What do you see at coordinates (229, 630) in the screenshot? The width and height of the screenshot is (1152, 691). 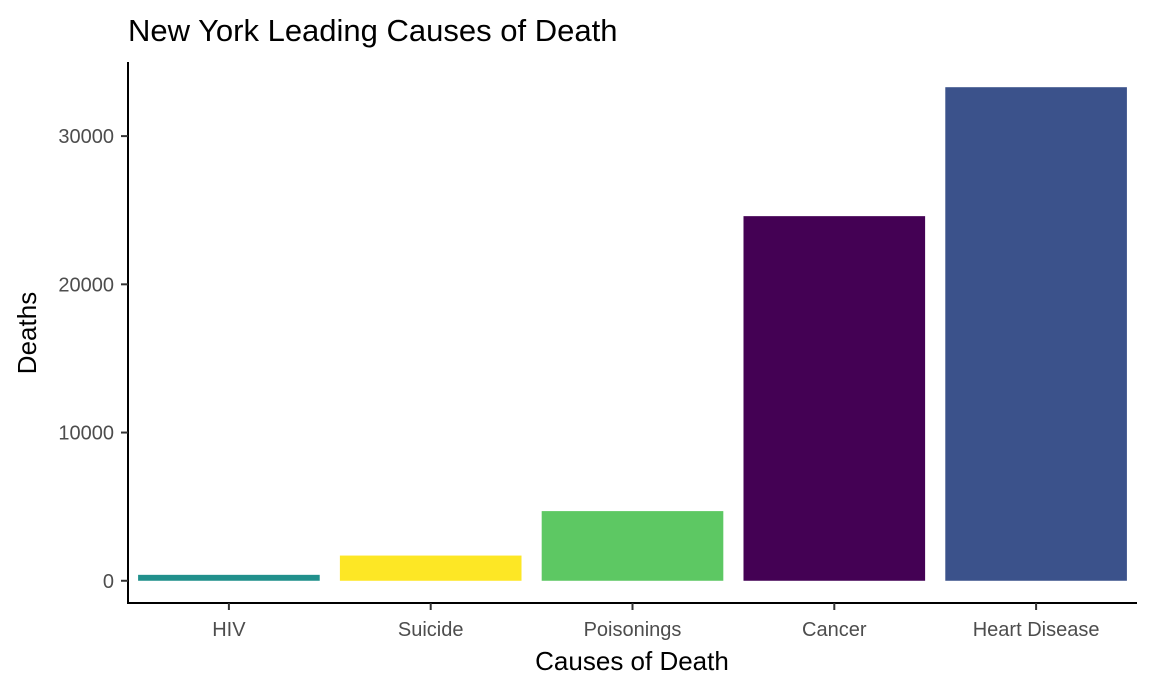 I see `x-tick-label: HIV` at bounding box center [229, 630].